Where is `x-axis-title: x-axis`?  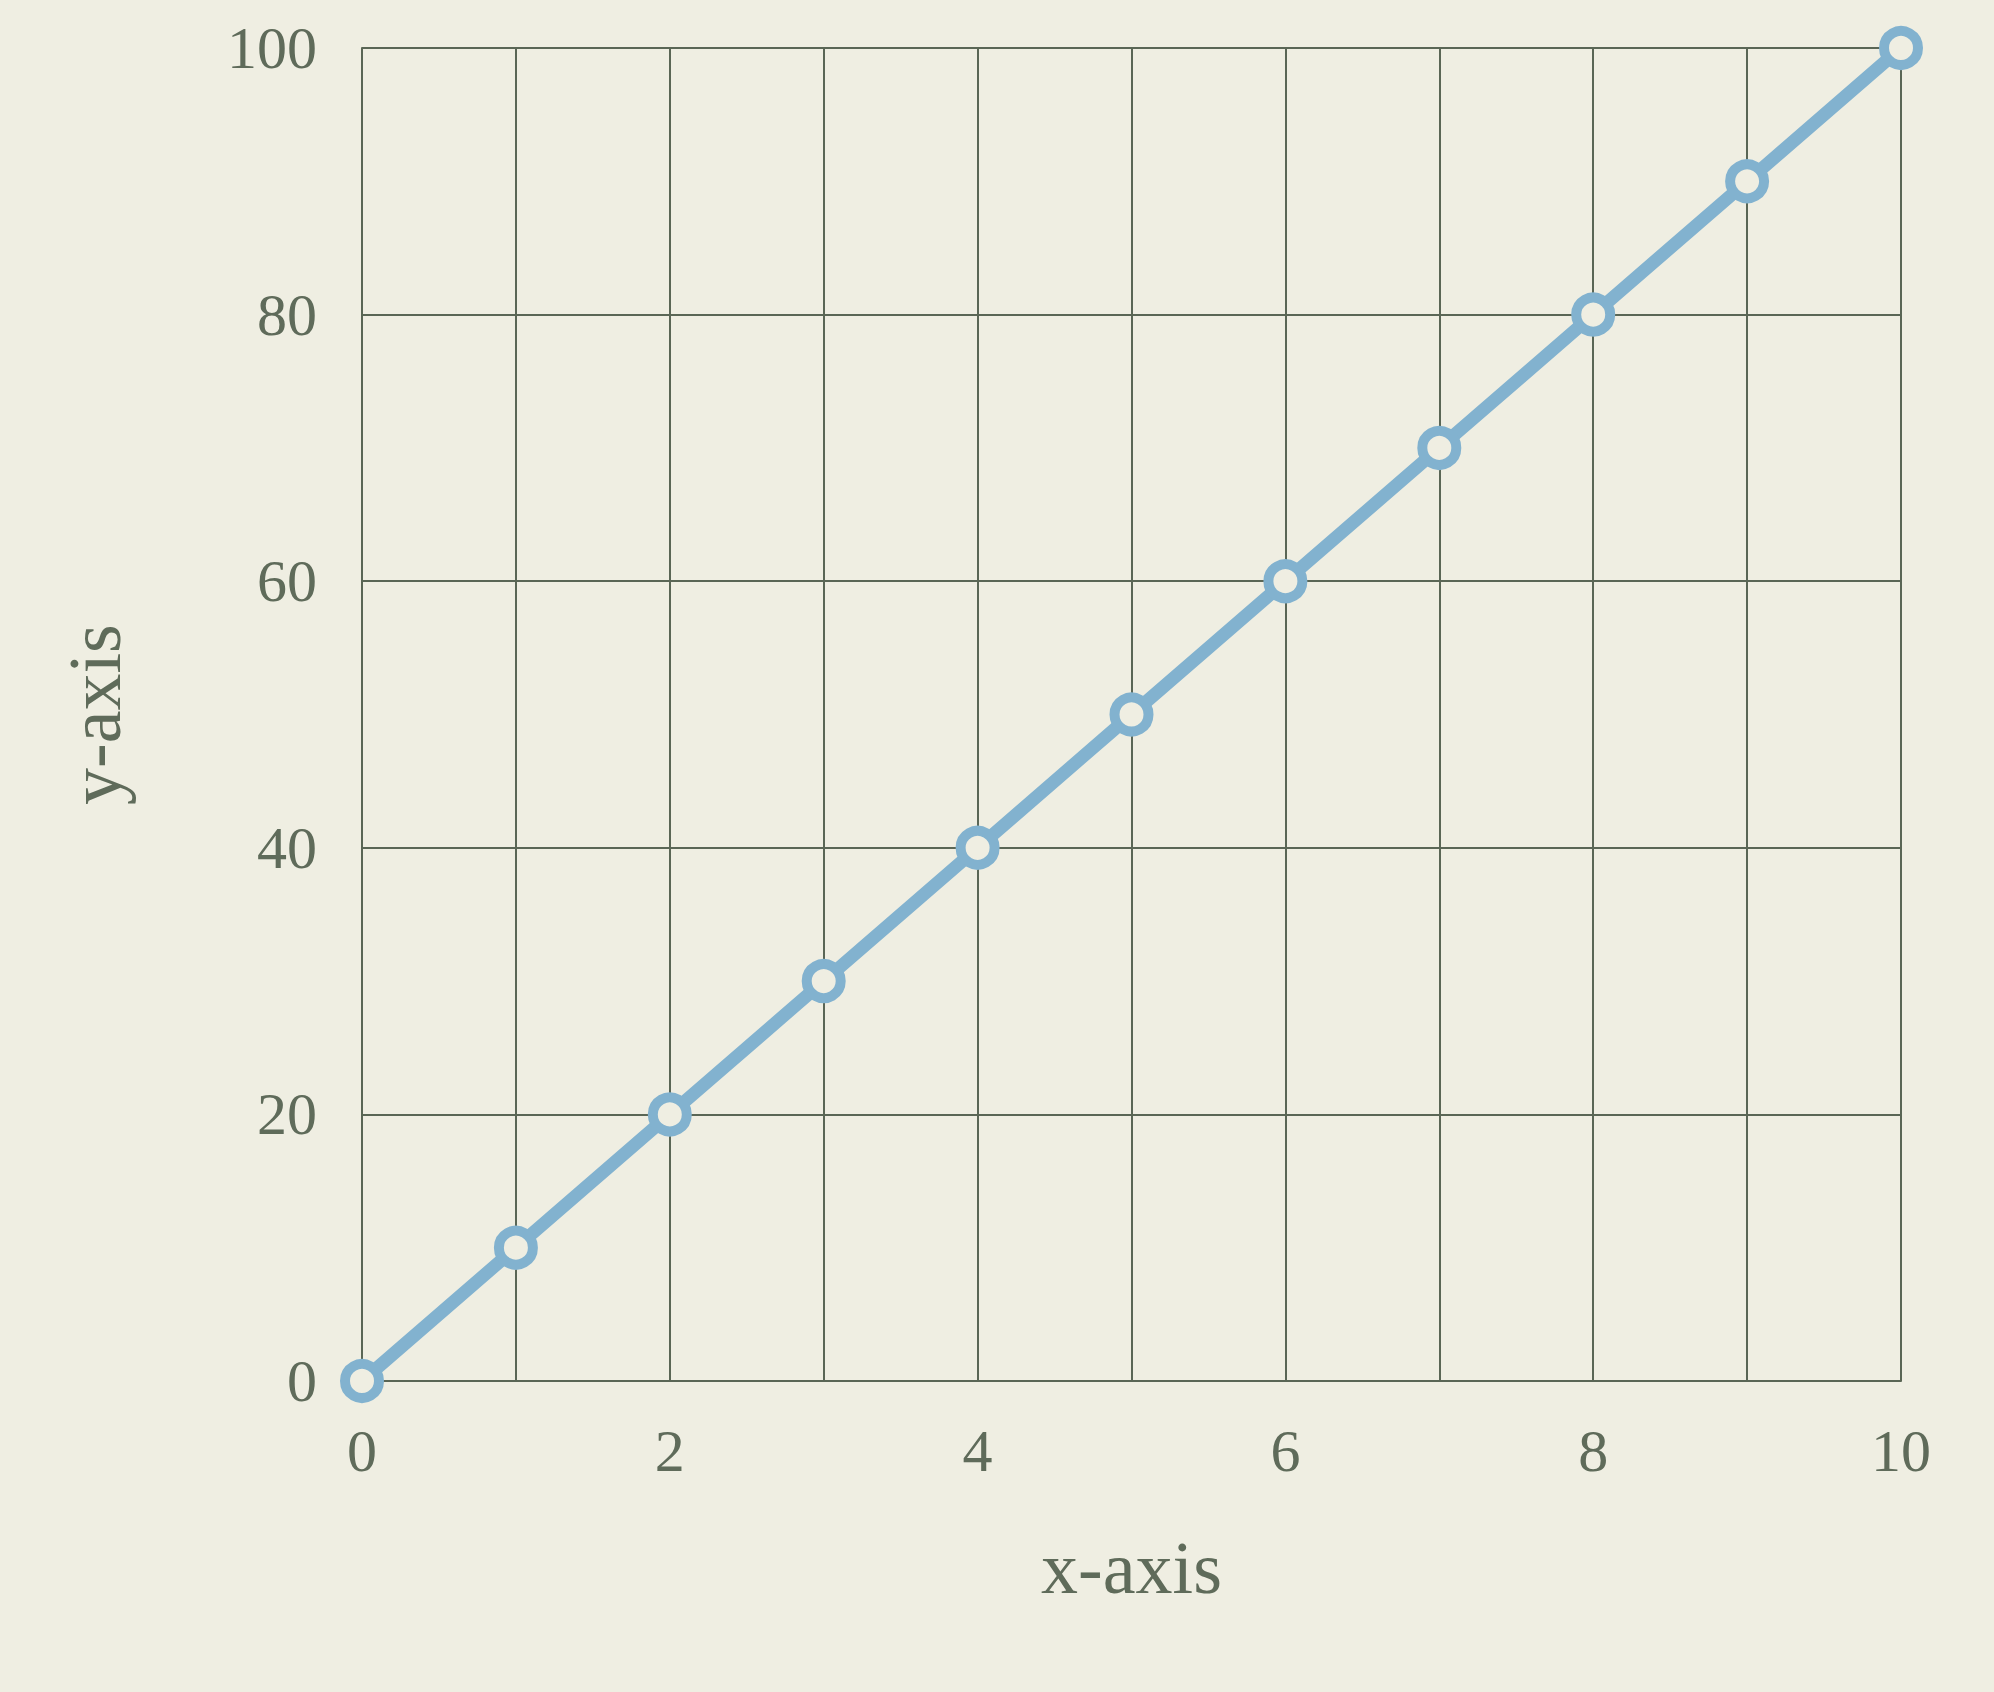
x-axis-title: x-axis is located at coordinates (1131, 1568).